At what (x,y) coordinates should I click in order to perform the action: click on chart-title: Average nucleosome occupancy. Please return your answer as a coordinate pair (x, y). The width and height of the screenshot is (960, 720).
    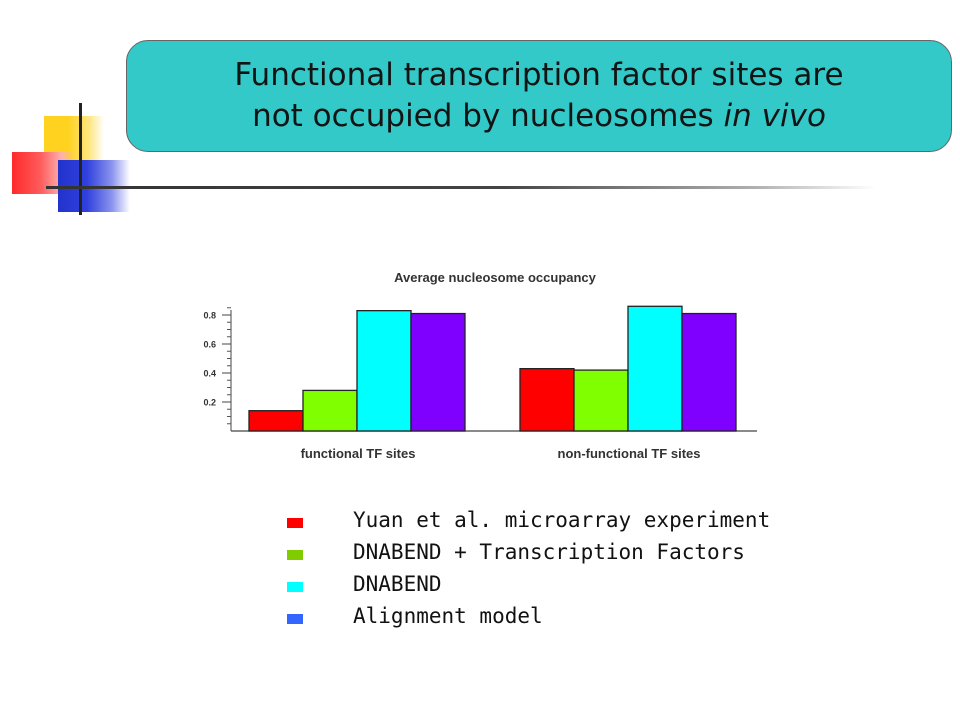
    Looking at the image, I should click on (495, 277).